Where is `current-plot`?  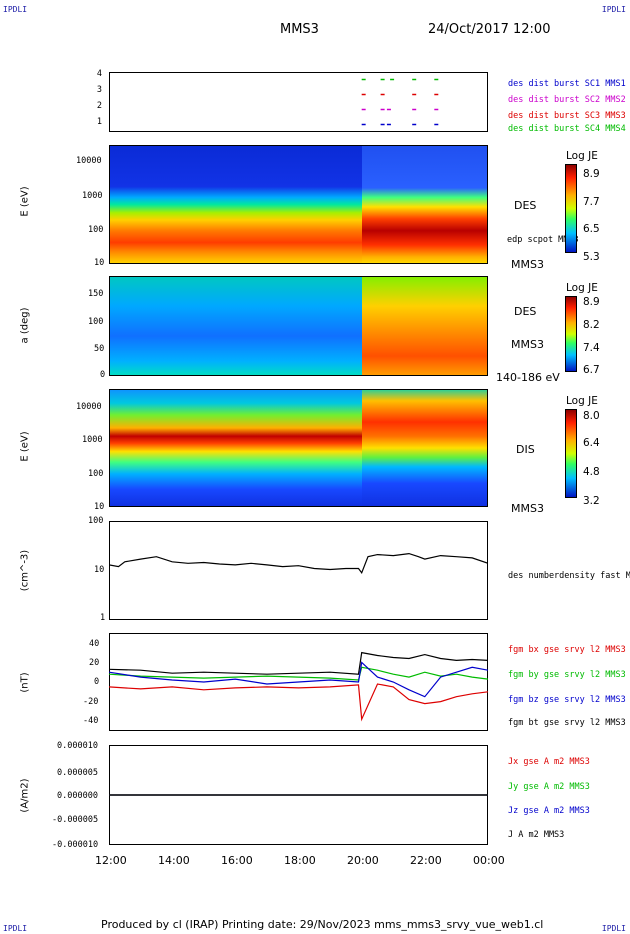 current-plot is located at coordinates (298, 795).